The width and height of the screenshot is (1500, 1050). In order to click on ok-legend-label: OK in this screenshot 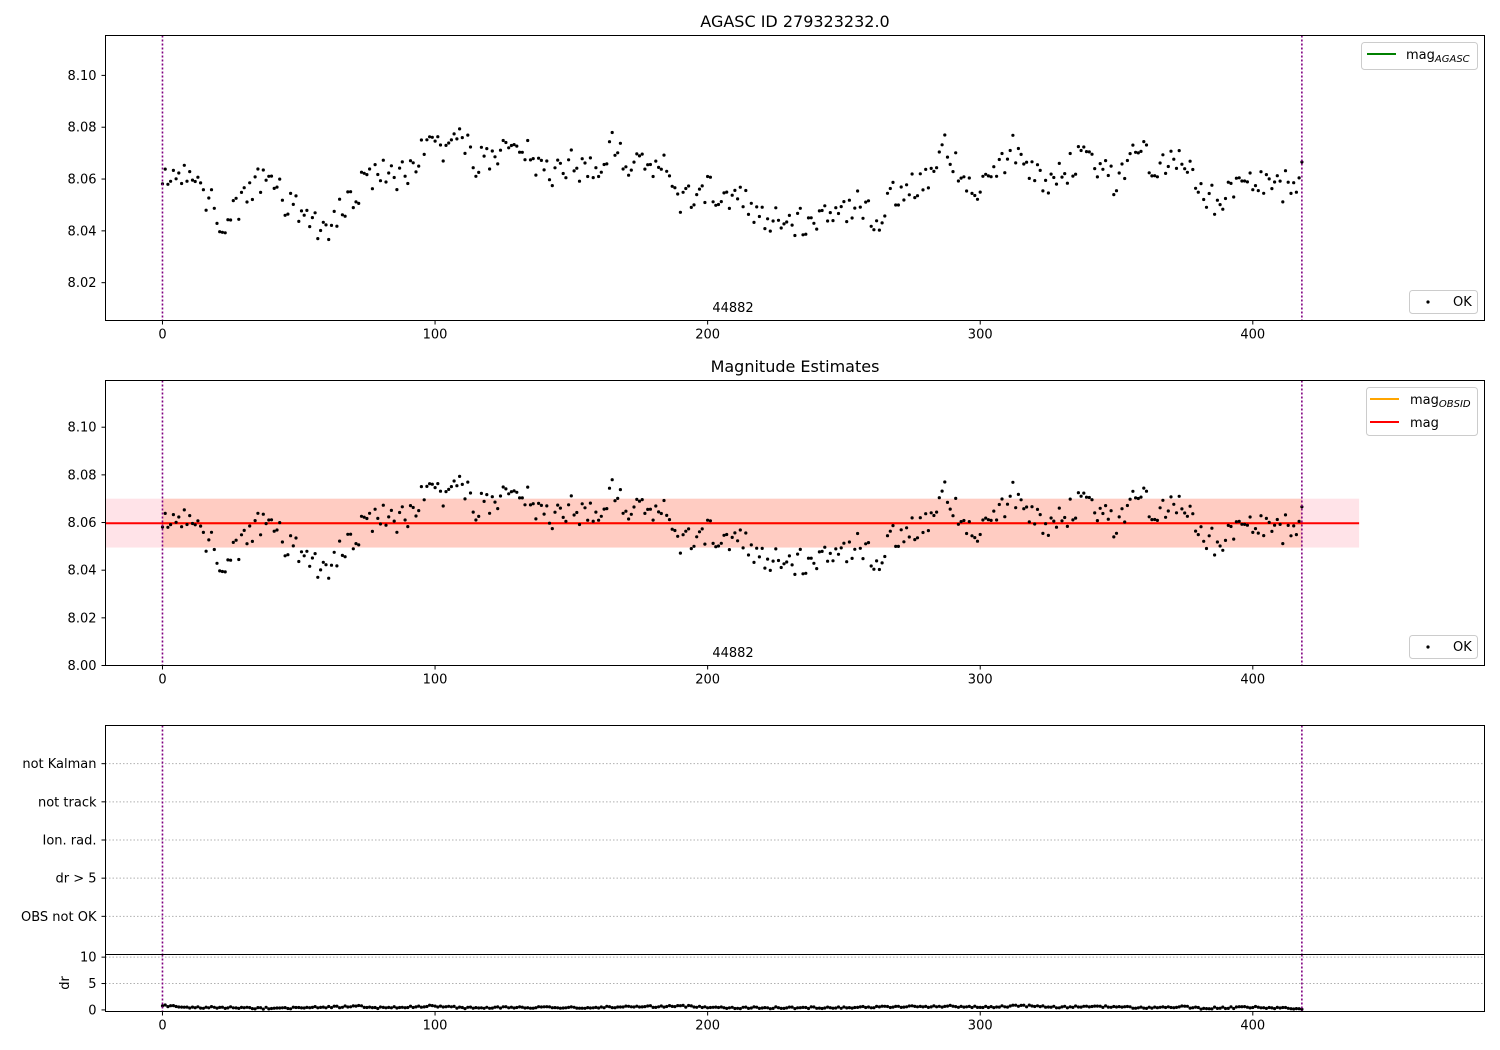, I will do `click(1462, 302)`.